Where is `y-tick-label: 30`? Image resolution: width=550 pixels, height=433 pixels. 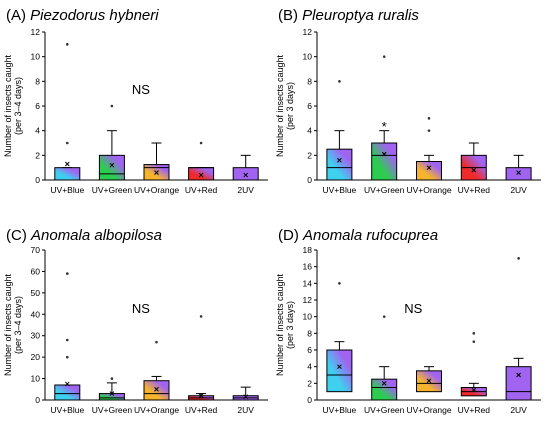 y-tick-label: 30 is located at coordinates (36, 336).